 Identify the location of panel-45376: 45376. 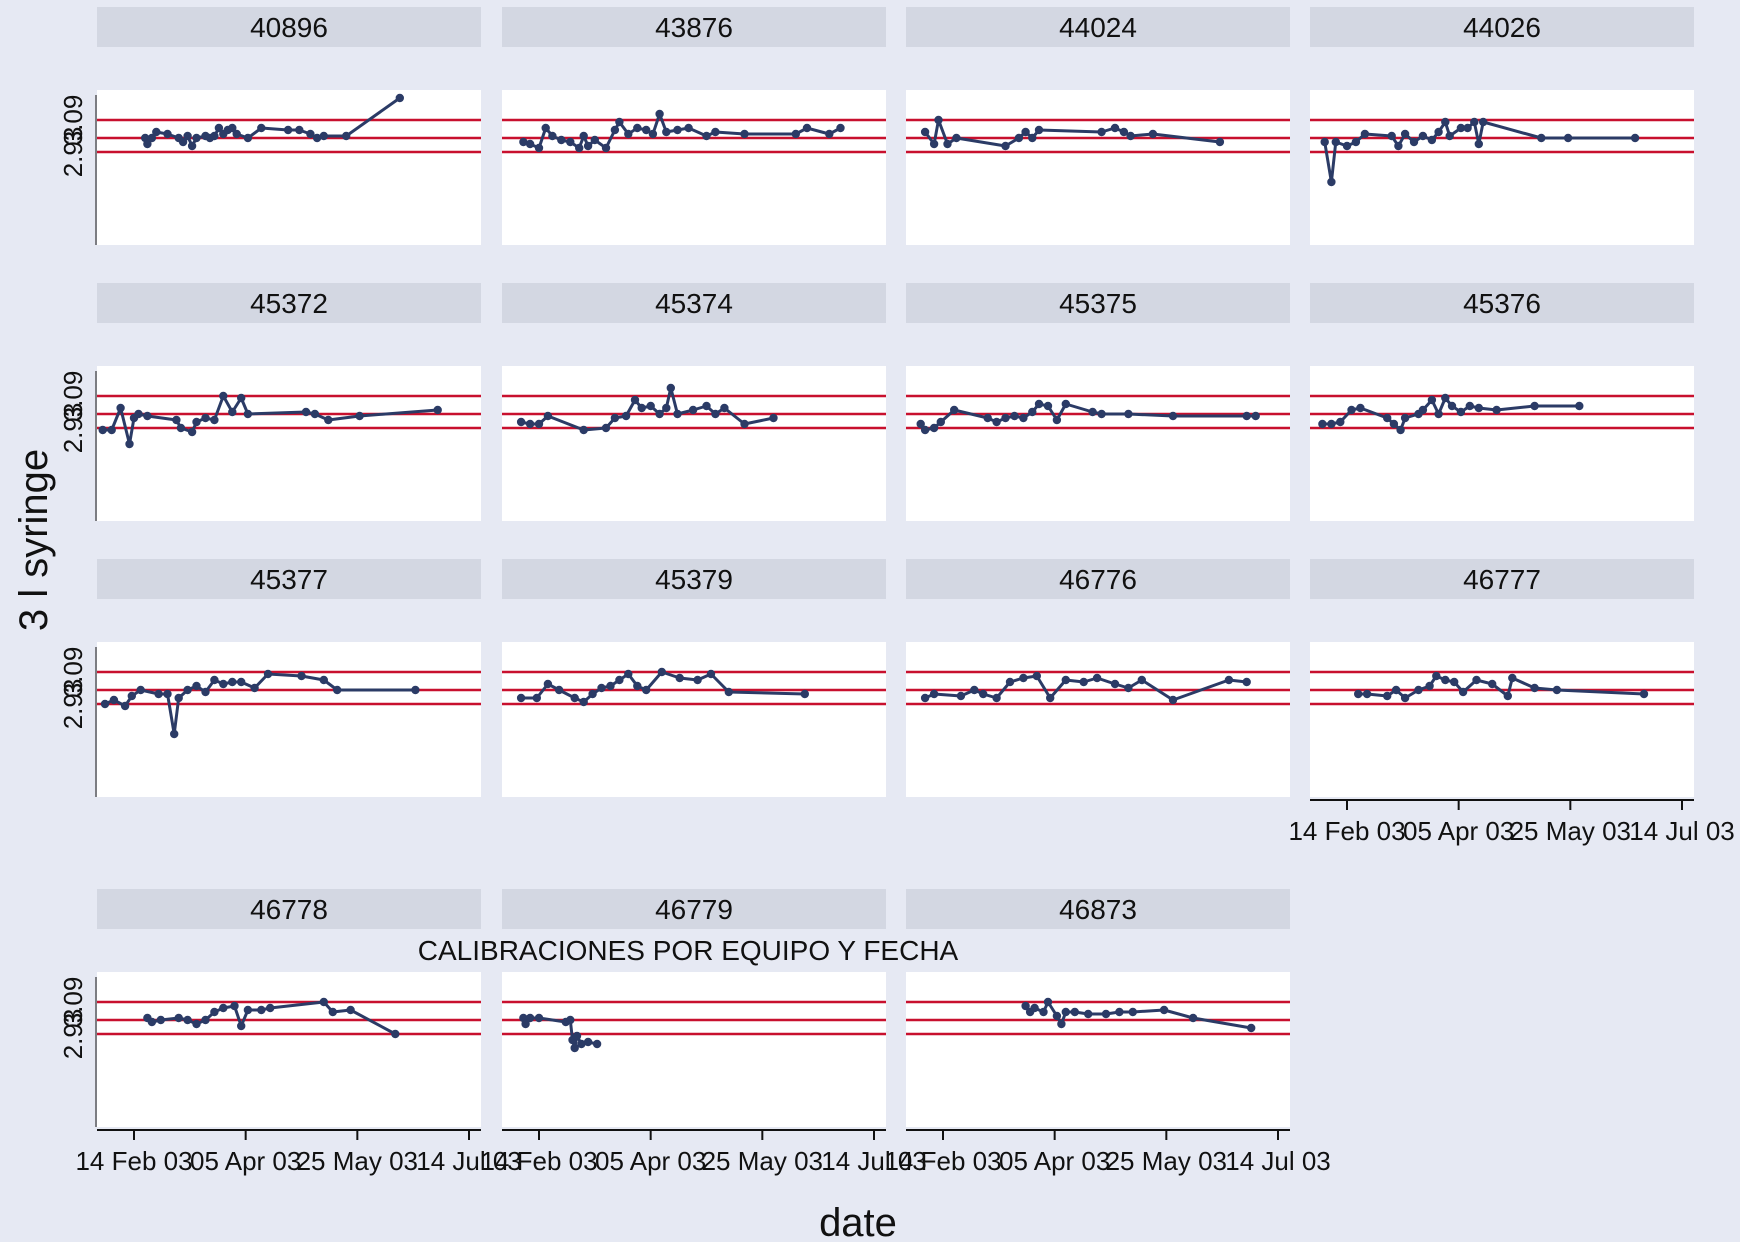
(1502, 402).